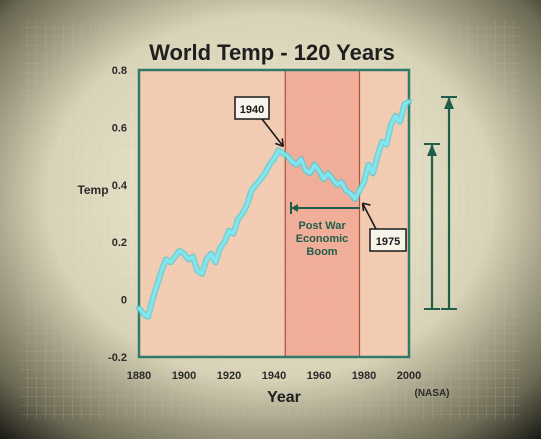 Image resolution: width=541 pixels, height=439 pixels. I want to click on x-tick-label: 1980, so click(364, 376).